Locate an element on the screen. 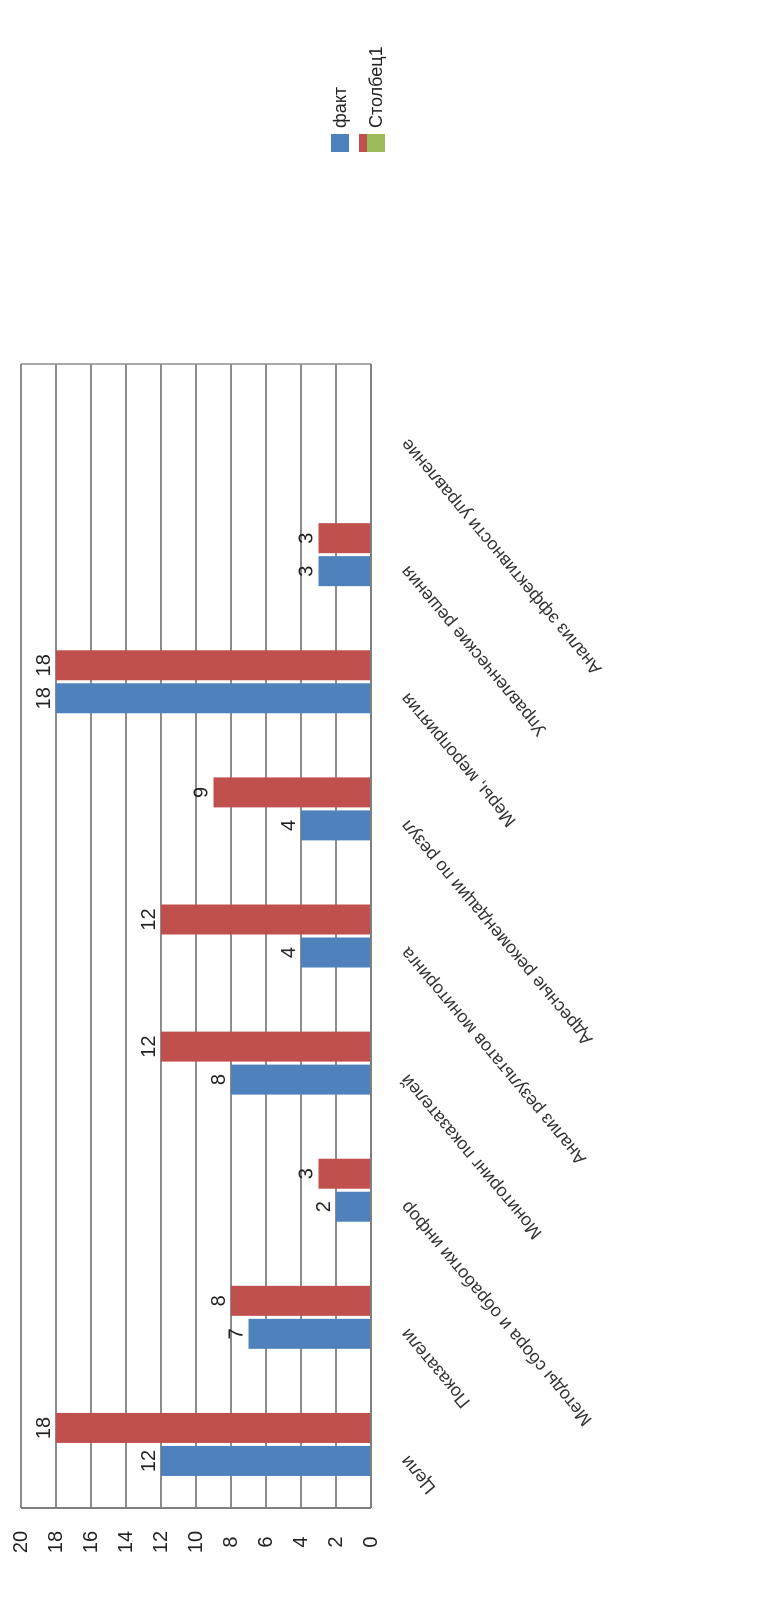 This screenshot has height=1614, width=770. legend-swatch-series2 is located at coordinates (363, 143).